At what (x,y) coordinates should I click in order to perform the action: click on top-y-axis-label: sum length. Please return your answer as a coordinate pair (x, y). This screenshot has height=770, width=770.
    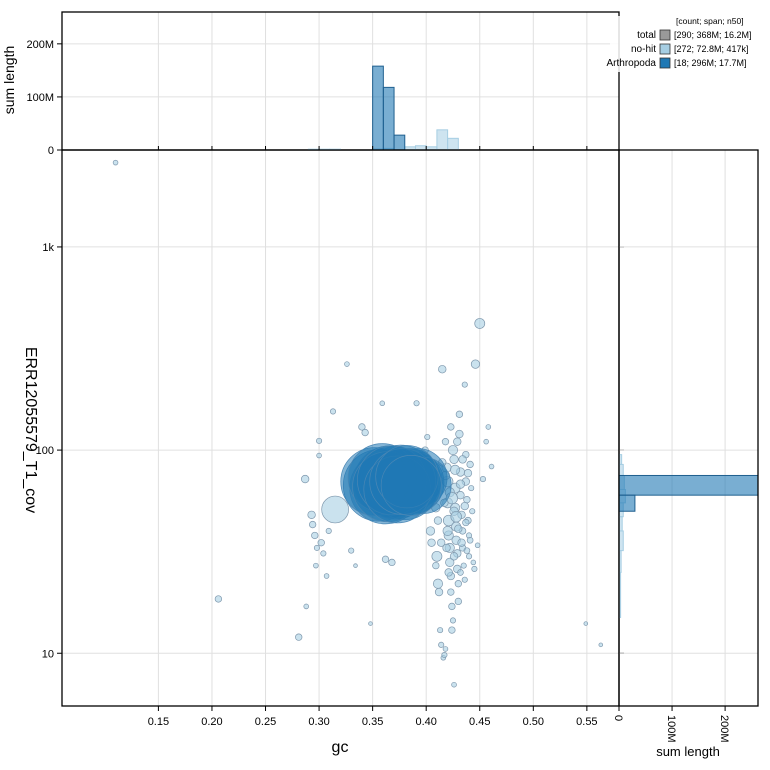
    Looking at the image, I should click on (9, 80).